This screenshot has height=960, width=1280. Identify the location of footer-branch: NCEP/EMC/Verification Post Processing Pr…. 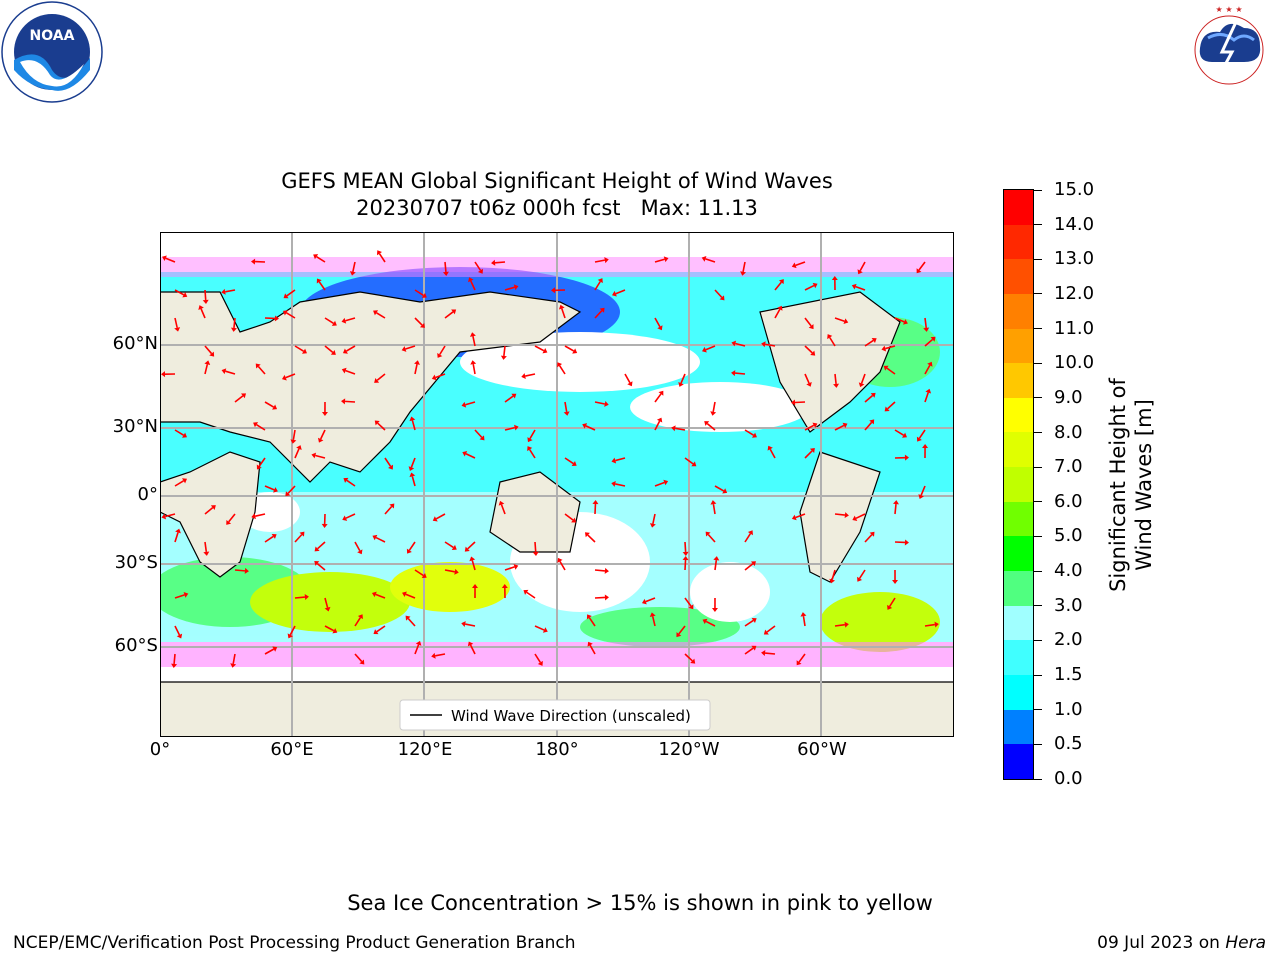
(294, 943).